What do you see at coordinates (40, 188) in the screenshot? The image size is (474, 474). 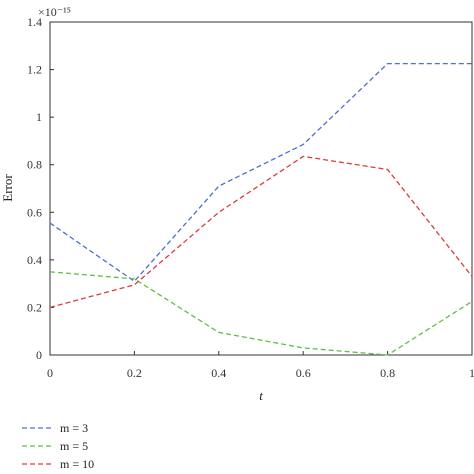 I see `y-axis-ticks: 0 0.2 0.4 0.6 0.8 1 1.2 1.4` at bounding box center [40, 188].